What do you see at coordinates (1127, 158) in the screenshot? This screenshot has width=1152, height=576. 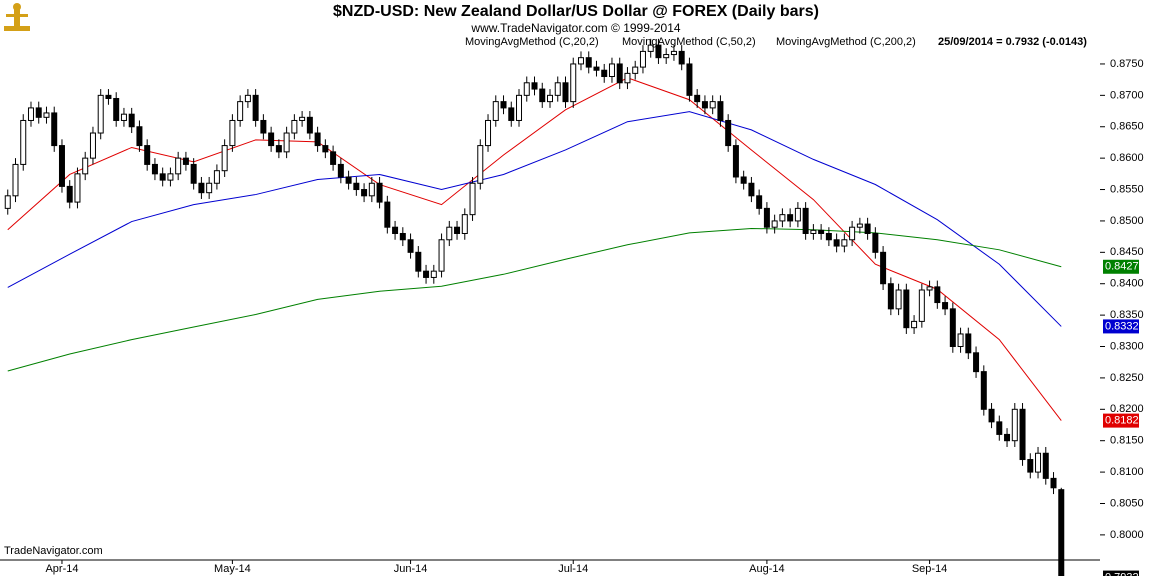 I see `y-tick-label: 0.8600` at bounding box center [1127, 158].